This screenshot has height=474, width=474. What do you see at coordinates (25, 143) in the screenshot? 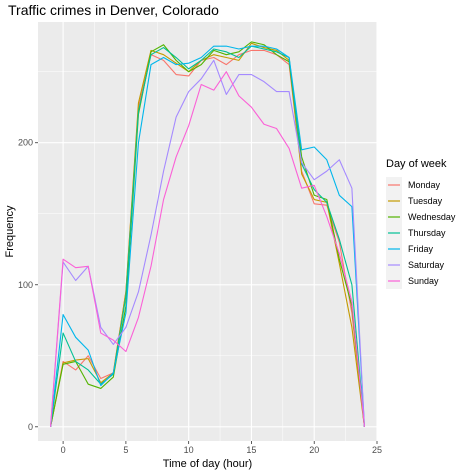
I see `y-tick-label: 200` at bounding box center [25, 143].